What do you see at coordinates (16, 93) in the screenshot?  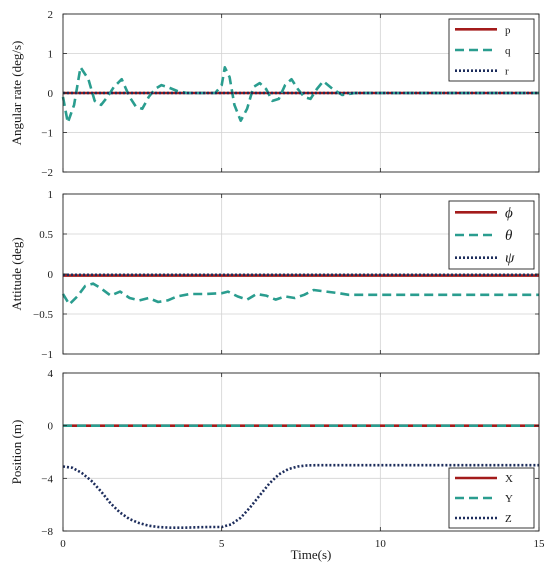 I see `y-axis-label: Angular rate (deg/s)` at bounding box center [16, 93].